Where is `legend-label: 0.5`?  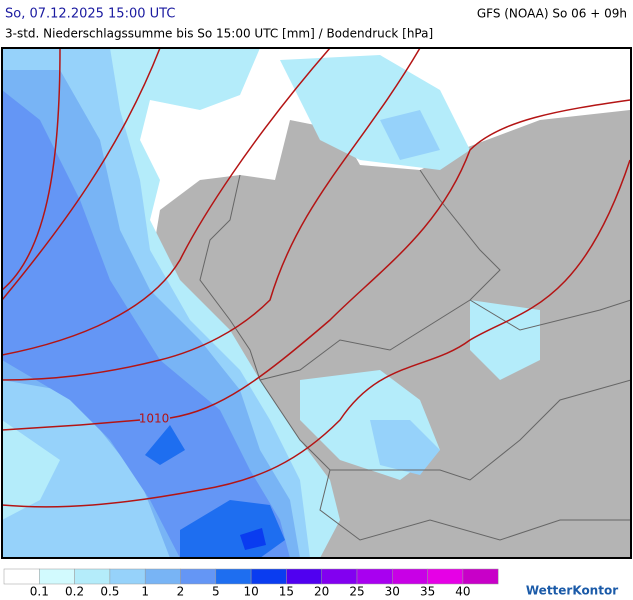
legend-label: 0.5 is located at coordinates (109, 592).